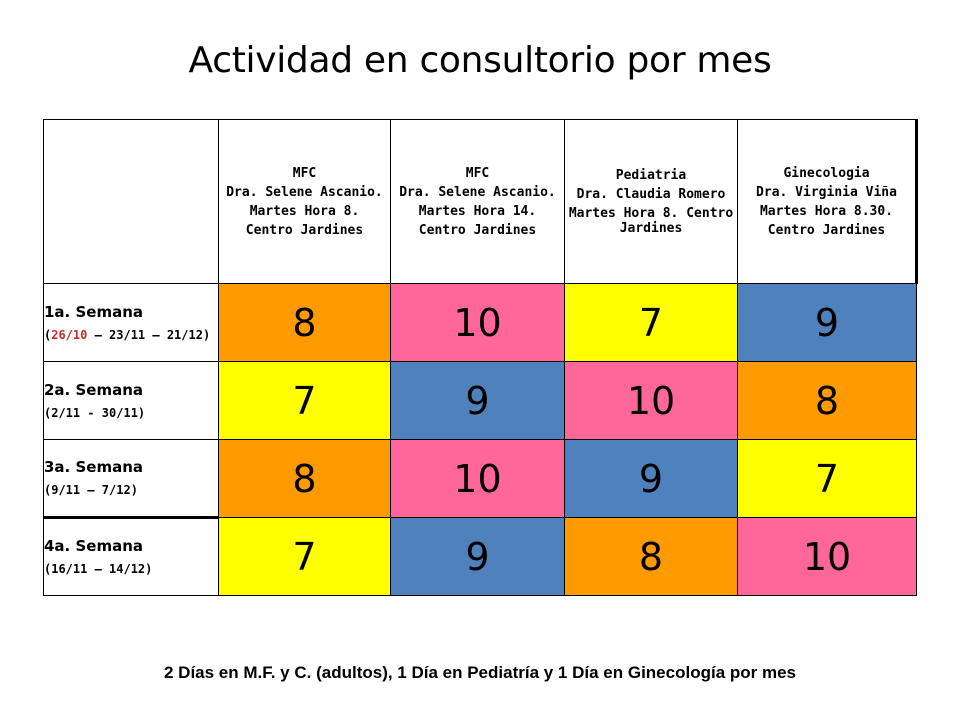 This screenshot has height=720, width=960. Describe the element at coordinates (826, 173) in the screenshot. I see `column-header-line: Ginecologia` at that location.